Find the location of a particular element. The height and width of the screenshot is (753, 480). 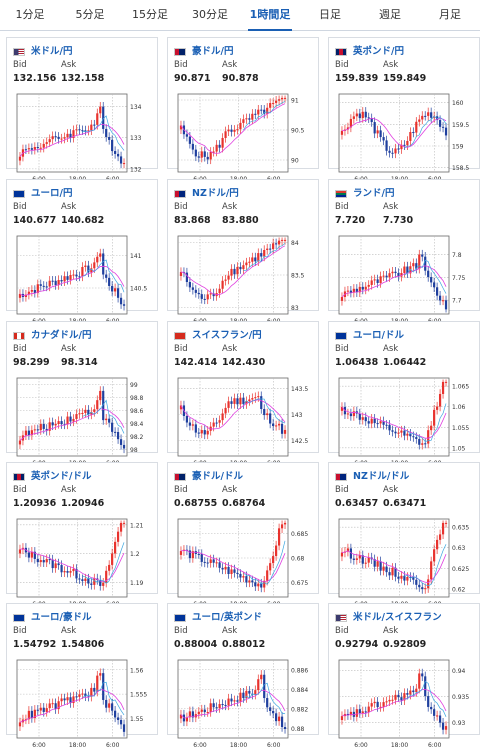

tab-4: 1時間足 is located at coordinates (270, 15).